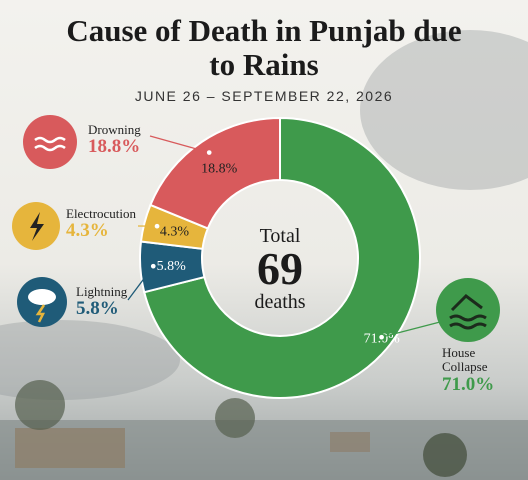 This screenshot has height=480, width=528. Describe the element at coordinates (264, 96) in the screenshot. I see `subtitle: JUNE 26 – SEPTEMBER 22, 2026` at that location.